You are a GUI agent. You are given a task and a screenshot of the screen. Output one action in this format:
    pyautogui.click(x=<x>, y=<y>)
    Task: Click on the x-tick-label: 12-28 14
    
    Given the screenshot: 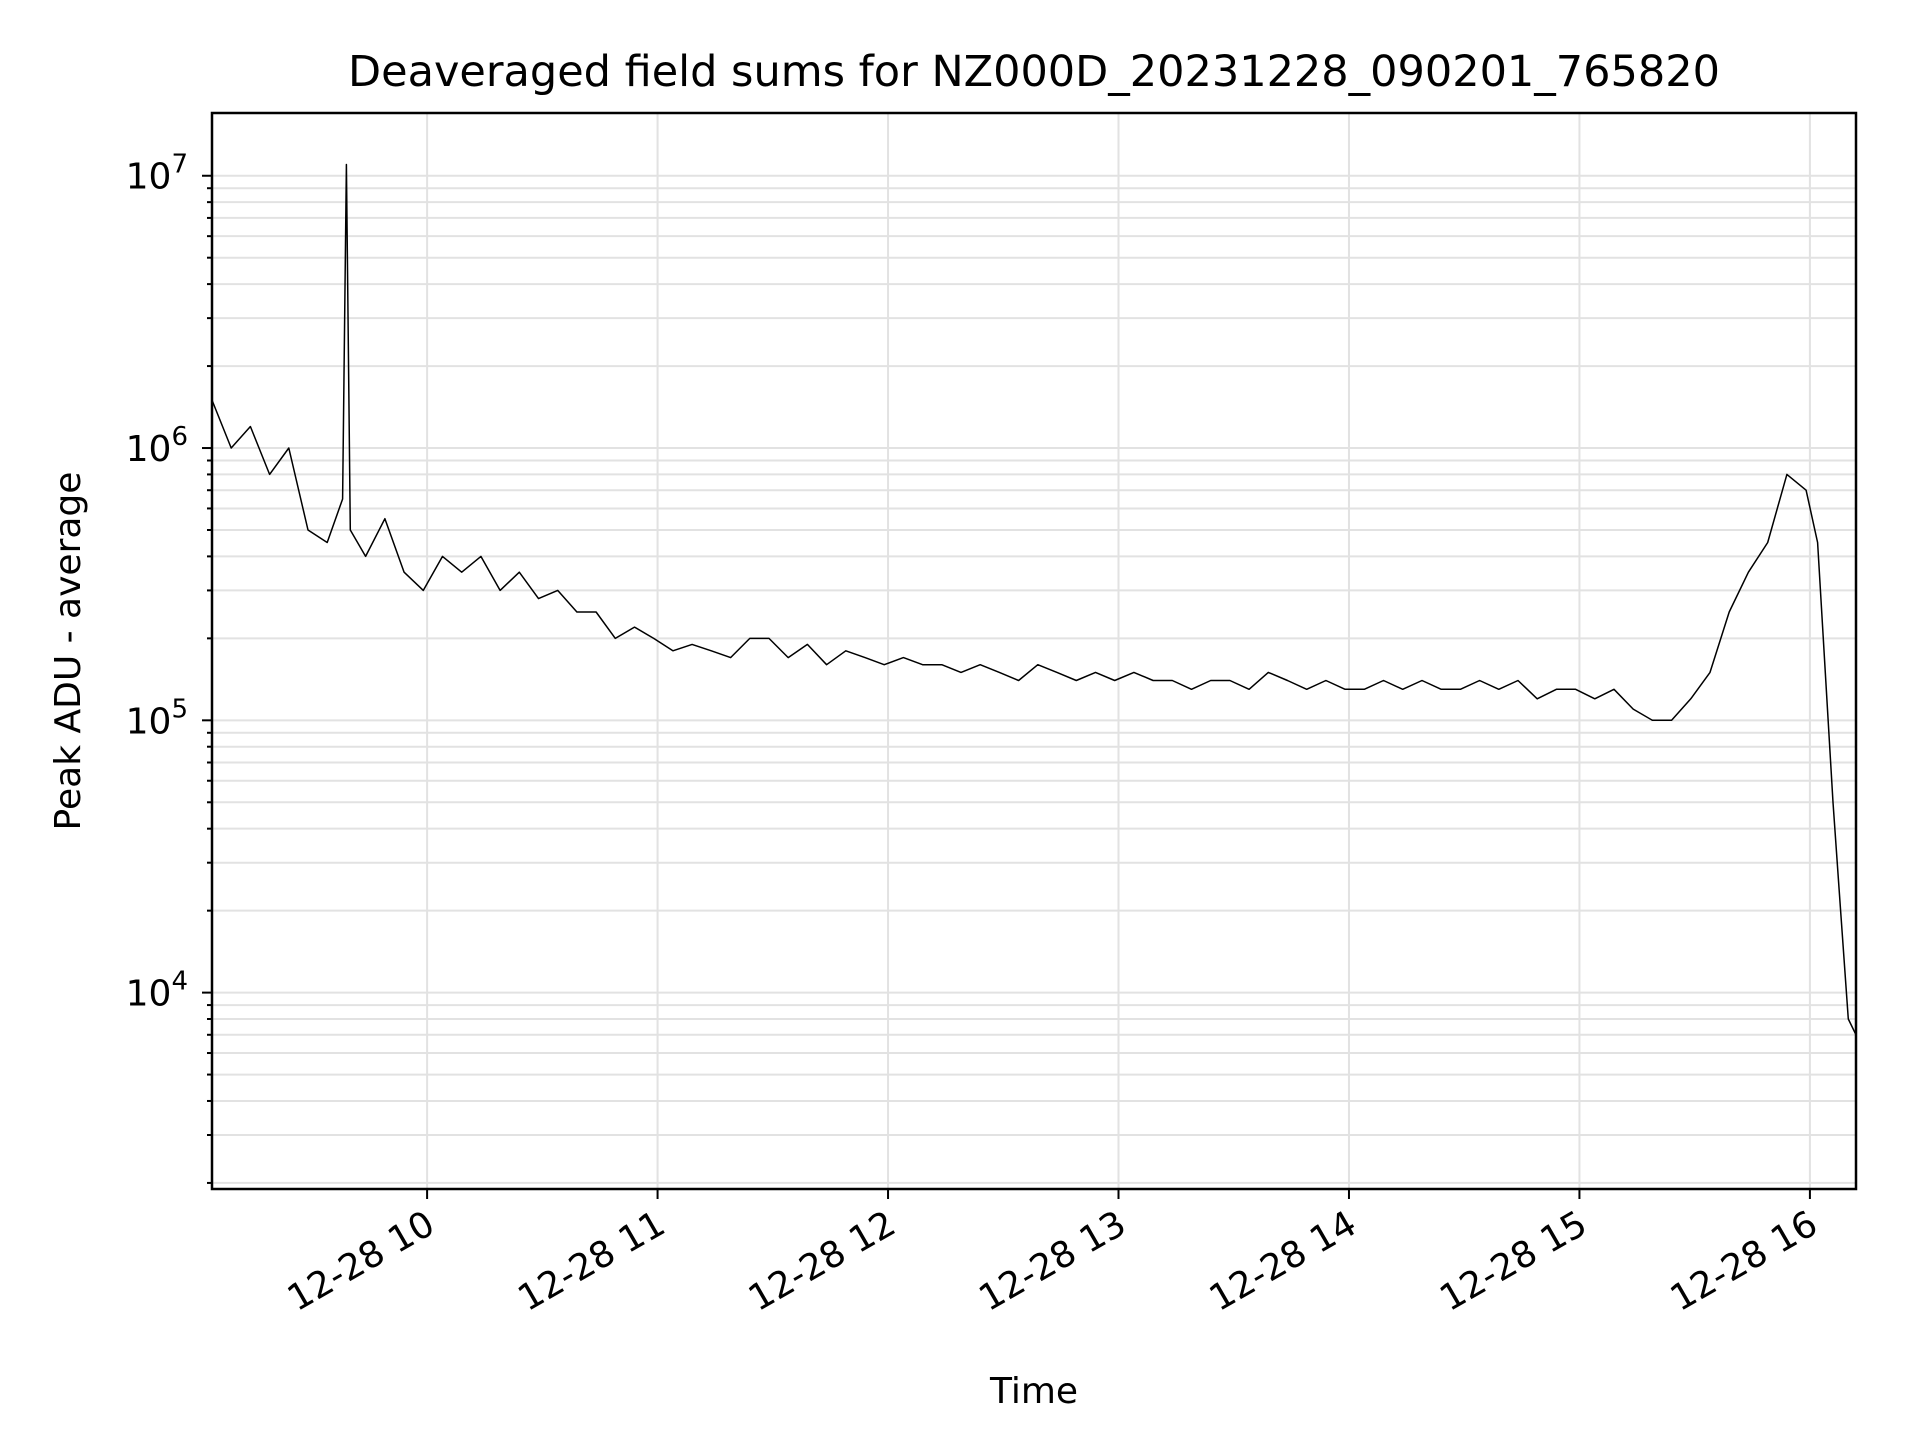 What is the action you would take?
    pyautogui.click(x=1283, y=1261)
    